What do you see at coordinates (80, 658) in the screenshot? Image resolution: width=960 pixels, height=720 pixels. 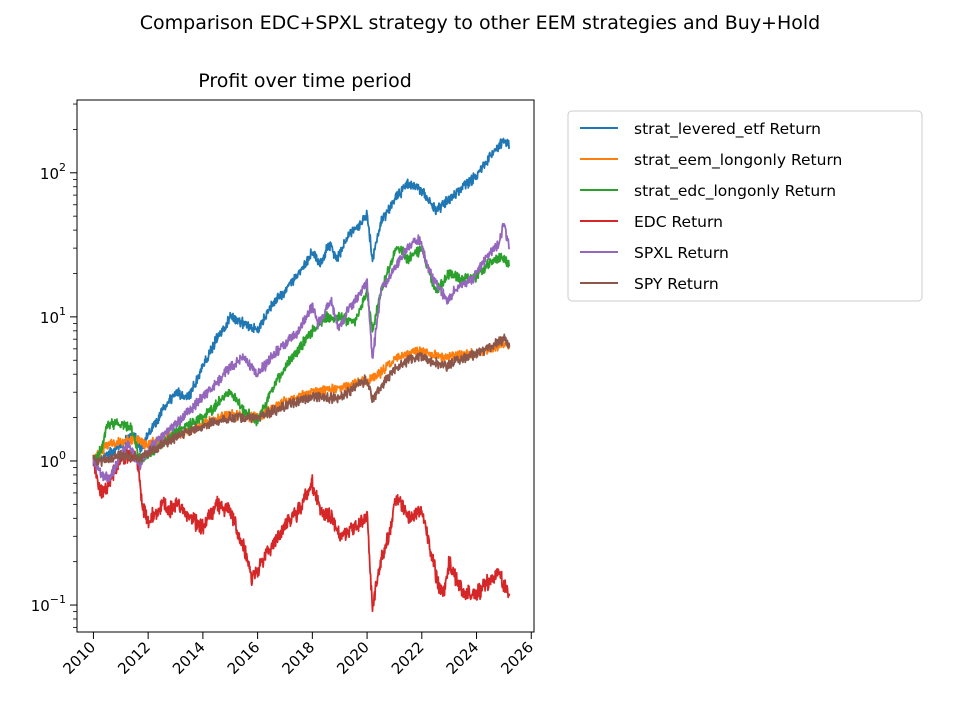 I see `x-tick-label: 2010` at bounding box center [80, 658].